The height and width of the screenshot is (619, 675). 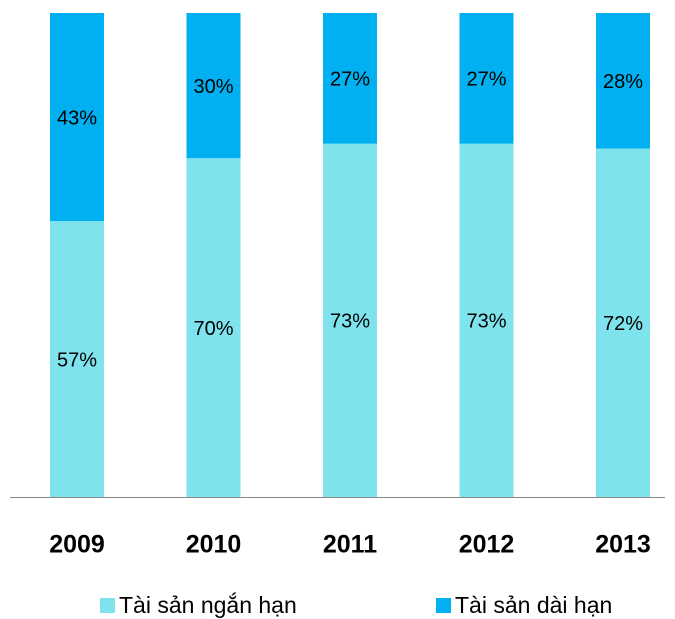 I want to click on value-label: 28%, so click(x=623, y=82).